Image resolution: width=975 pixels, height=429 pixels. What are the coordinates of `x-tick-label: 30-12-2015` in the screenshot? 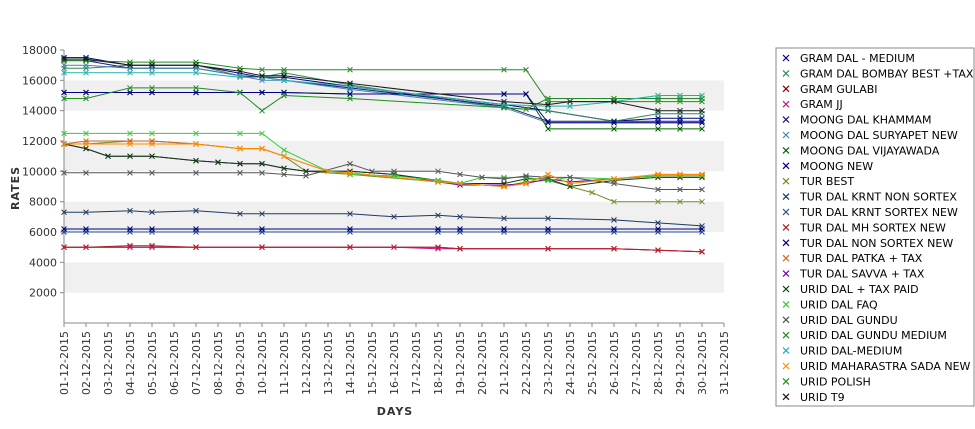 It's located at (702, 363).